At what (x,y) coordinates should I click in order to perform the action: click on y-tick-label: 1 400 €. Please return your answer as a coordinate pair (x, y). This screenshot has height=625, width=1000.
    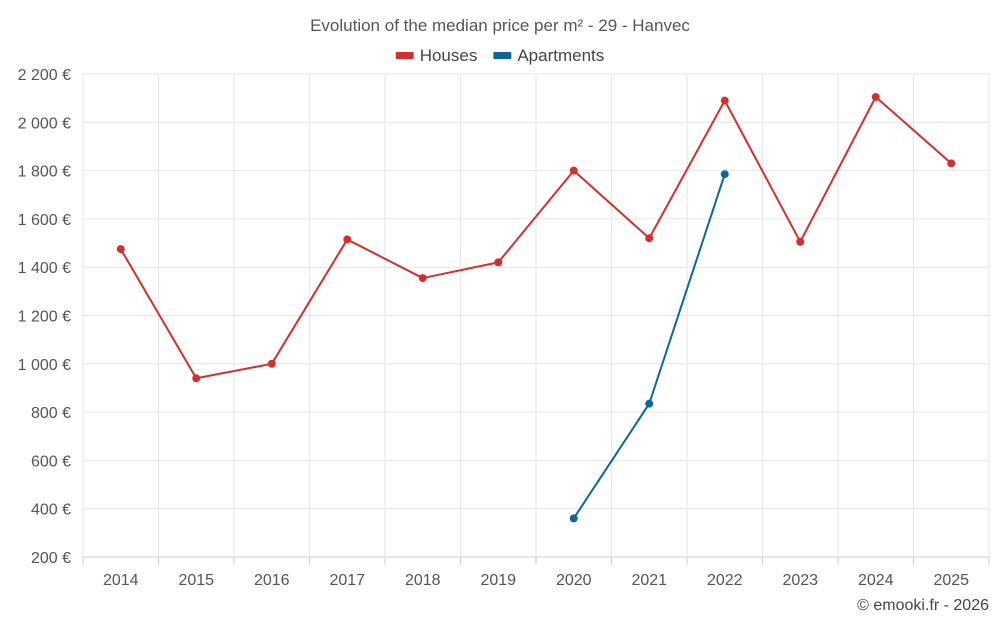
    Looking at the image, I should click on (44, 268).